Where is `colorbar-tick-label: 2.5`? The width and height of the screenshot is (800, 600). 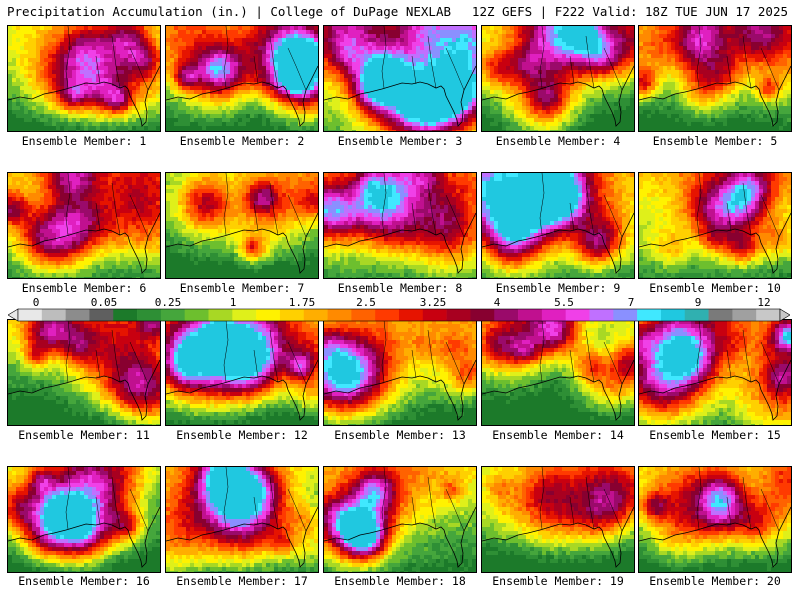 colorbar-tick-label: 2.5 is located at coordinates (366, 302).